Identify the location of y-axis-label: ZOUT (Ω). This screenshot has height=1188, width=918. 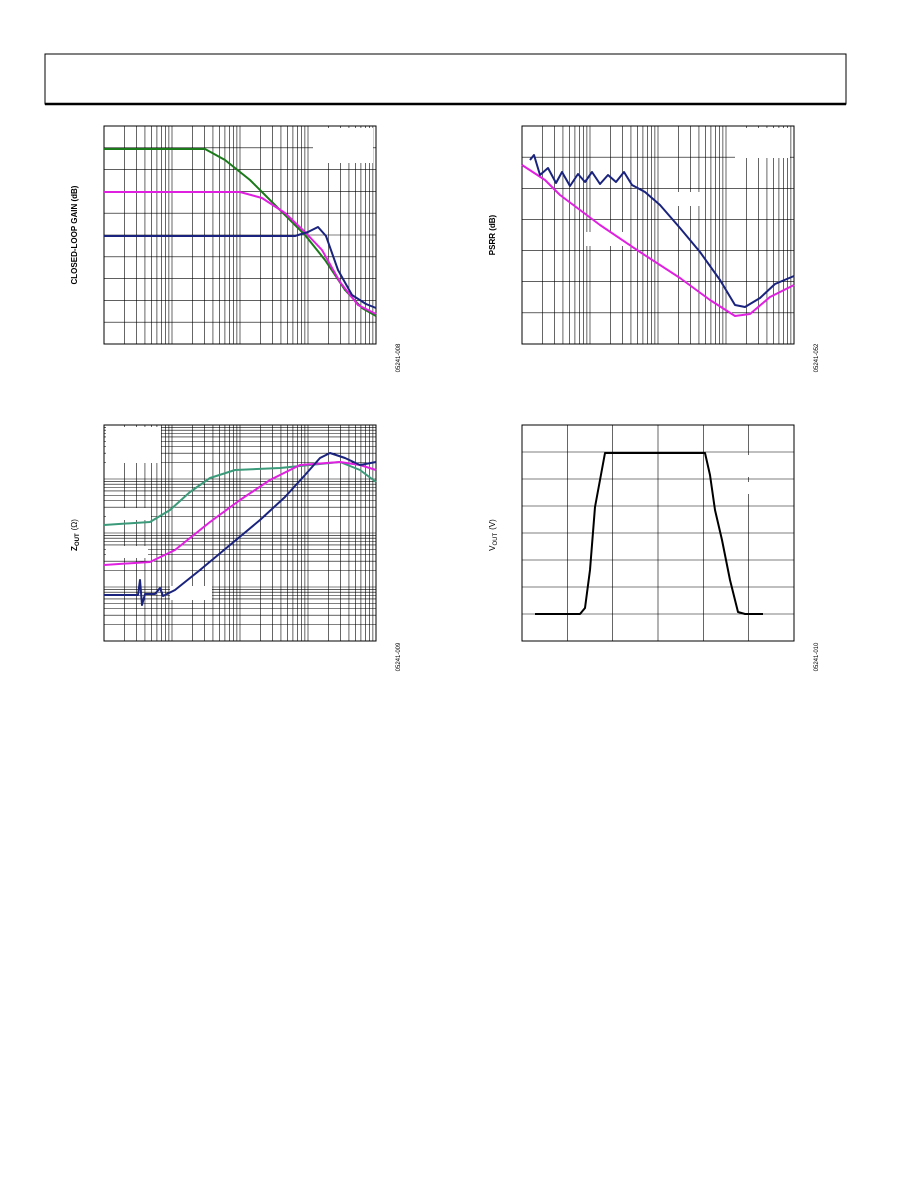
(75, 535).